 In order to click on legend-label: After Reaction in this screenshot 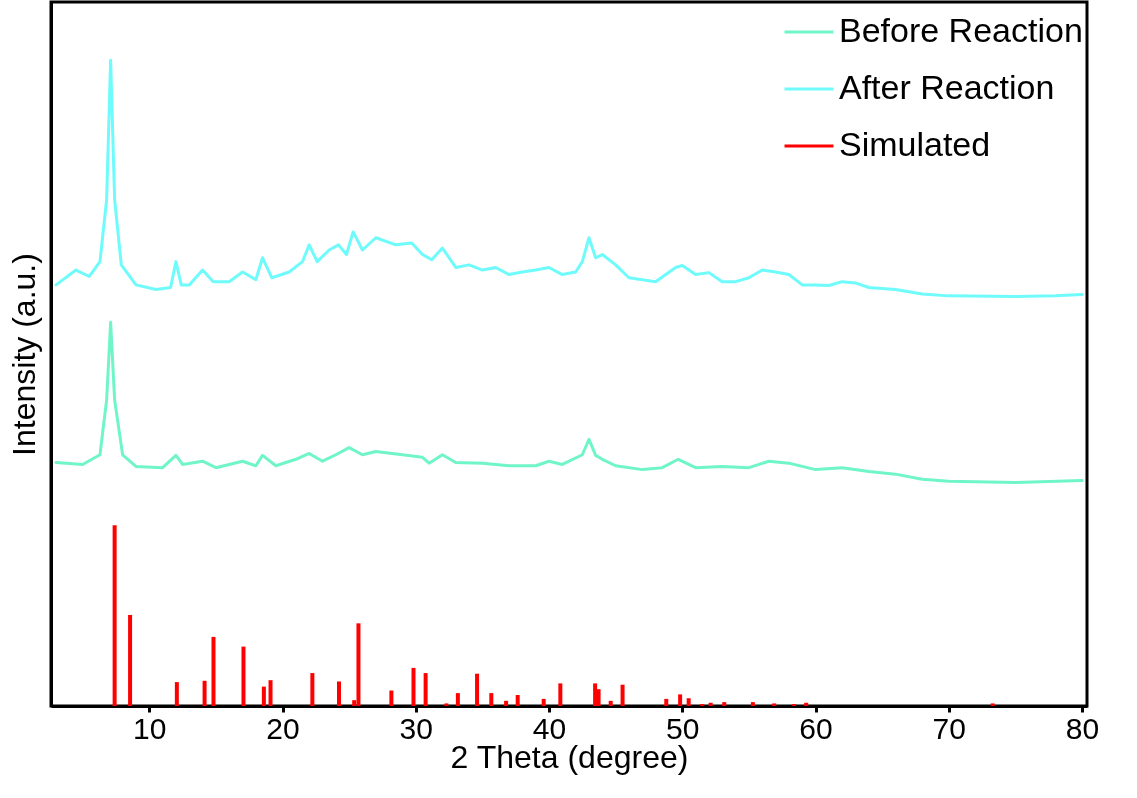, I will do `click(947, 87)`.